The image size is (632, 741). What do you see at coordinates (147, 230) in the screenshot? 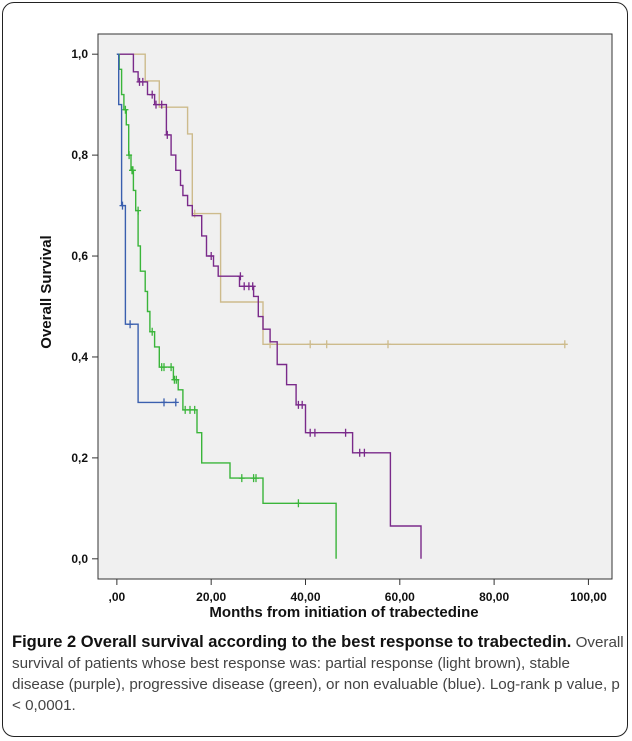
I see `series-non-evaluable` at bounding box center [147, 230].